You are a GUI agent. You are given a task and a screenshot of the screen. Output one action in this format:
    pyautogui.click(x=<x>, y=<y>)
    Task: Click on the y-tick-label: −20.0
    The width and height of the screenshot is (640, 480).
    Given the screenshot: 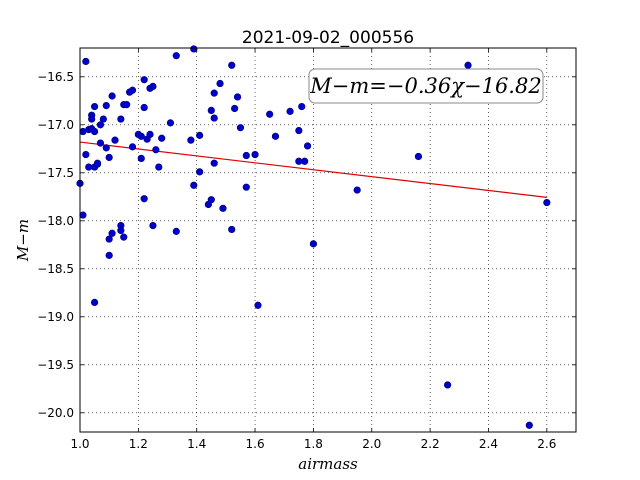 What is the action you would take?
    pyautogui.click(x=55, y=413)
    